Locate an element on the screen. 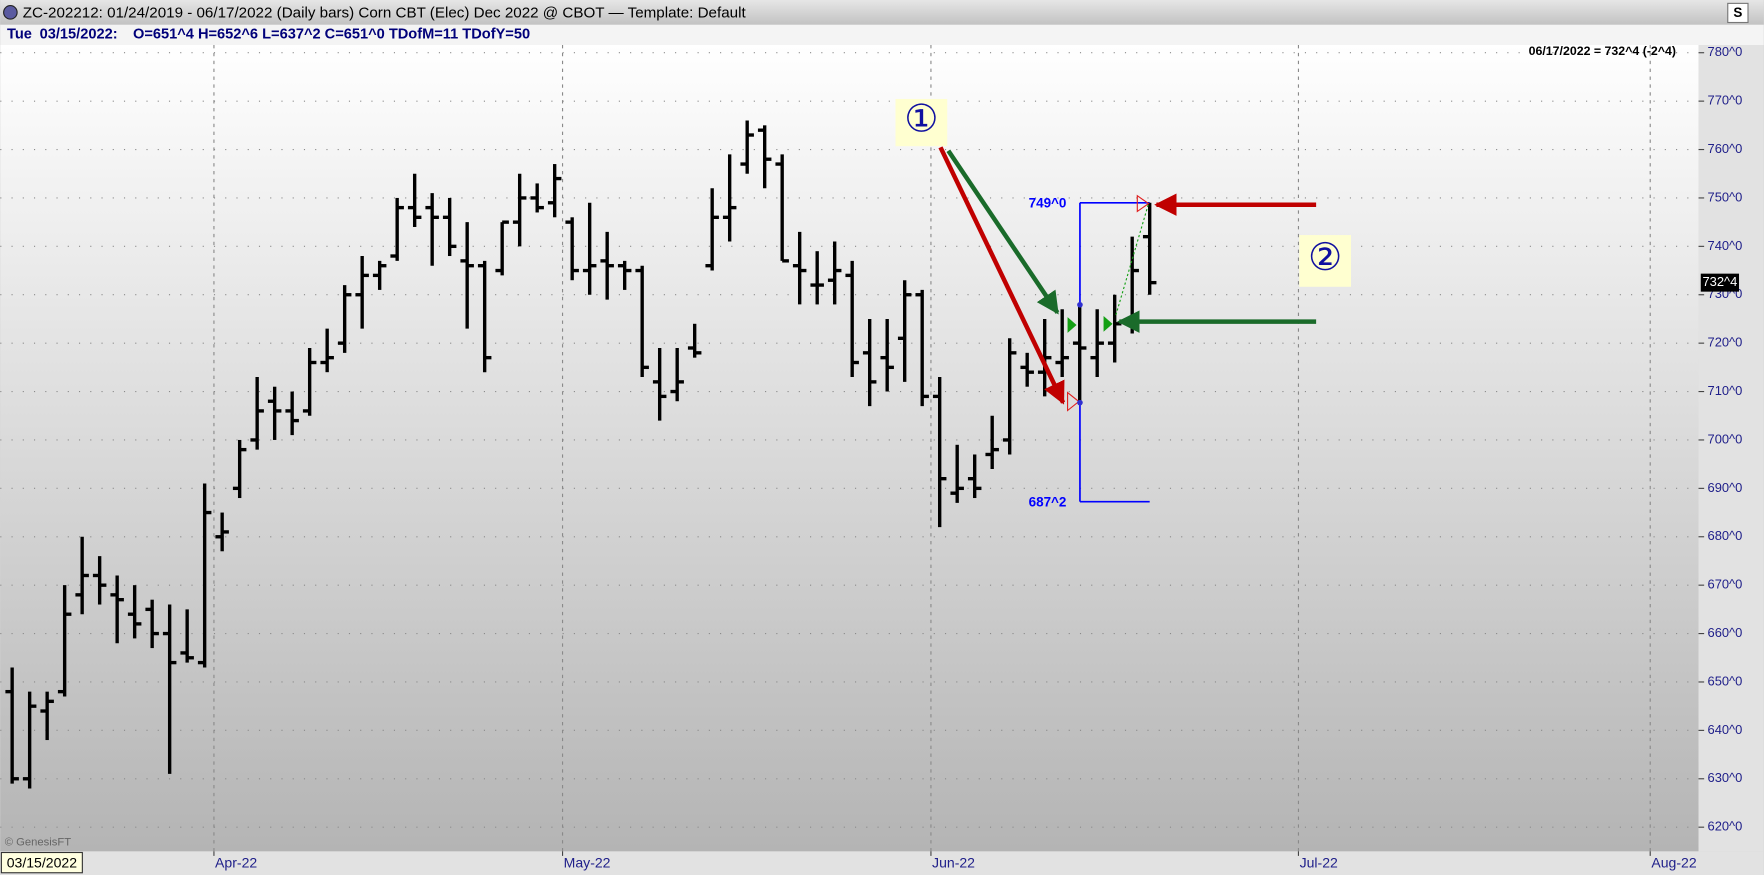 Image resolution: width=1764 pixels, height=875 pixels. y-tick-label: 770^0 is located at coordinates (1725, 100).